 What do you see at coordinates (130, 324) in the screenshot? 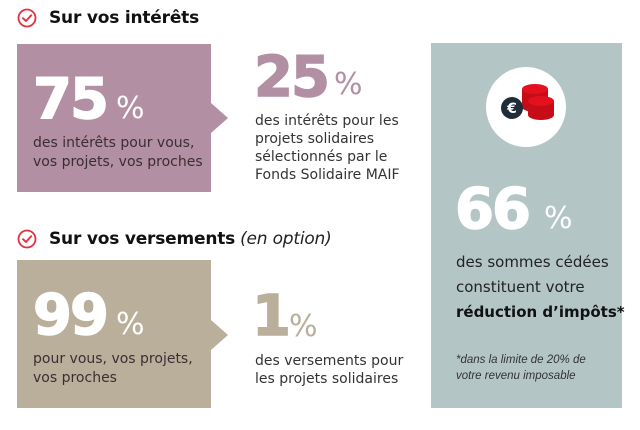
I see `versements-primary-unit: %` at bounding box center [130, 324].